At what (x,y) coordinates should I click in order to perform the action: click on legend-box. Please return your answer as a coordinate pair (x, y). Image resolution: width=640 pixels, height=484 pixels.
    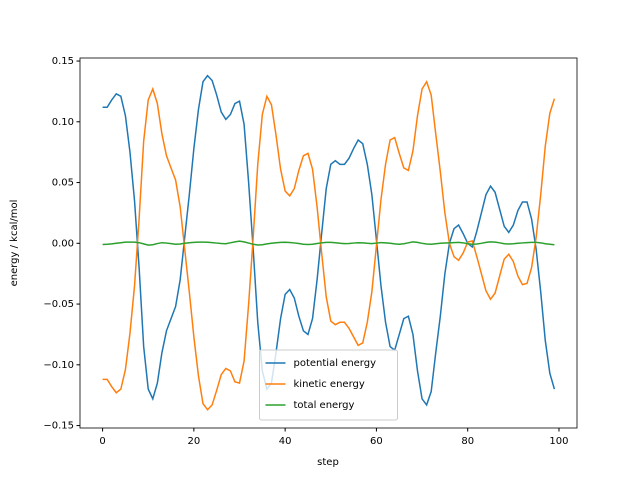
    Looking at the image, I should click on (328, 385).